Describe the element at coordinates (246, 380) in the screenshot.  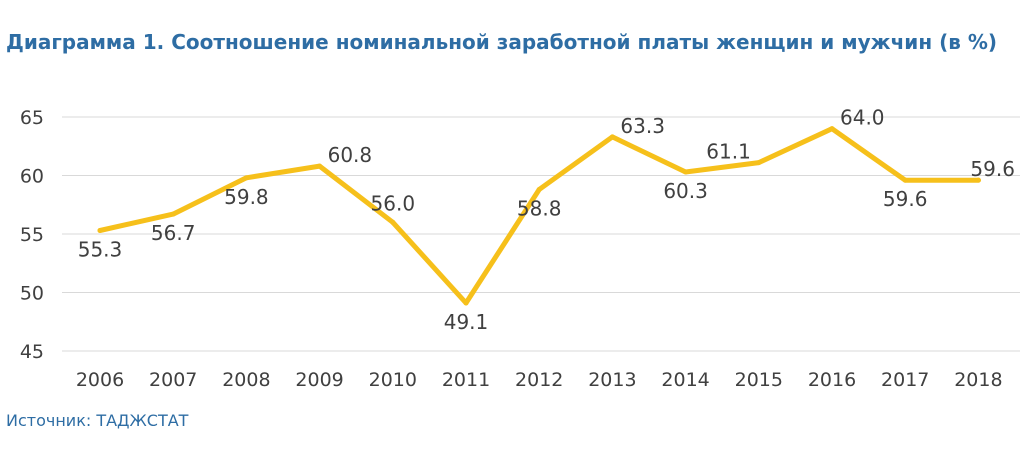
I see `x-tick-label: 2008` at that location.